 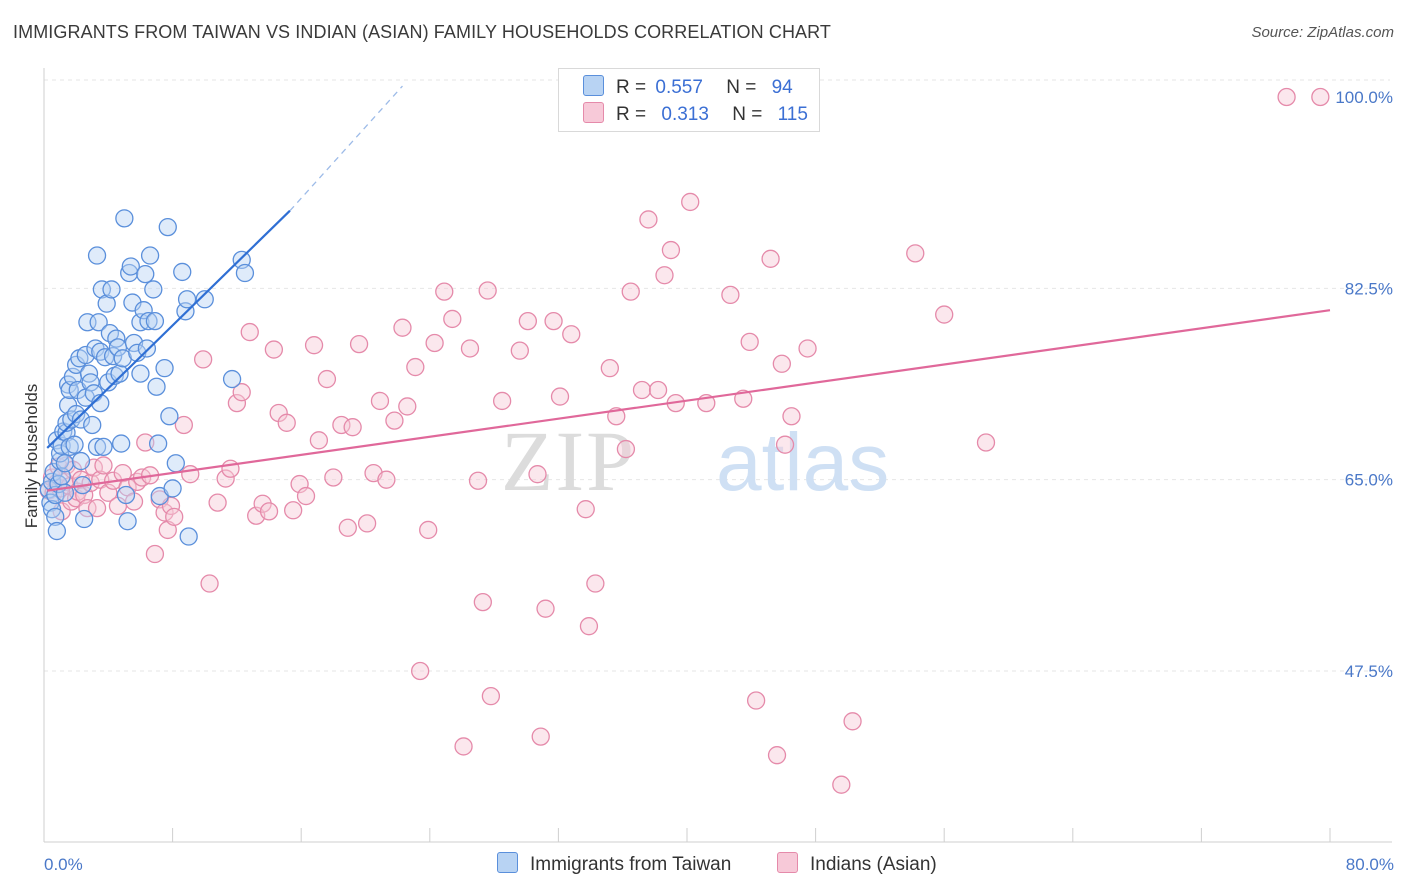 What do you see at coordinates (1369, 288) in the screenshot?
I see `y-tick-label: 82.5%` at bounding box center [1369, 288].